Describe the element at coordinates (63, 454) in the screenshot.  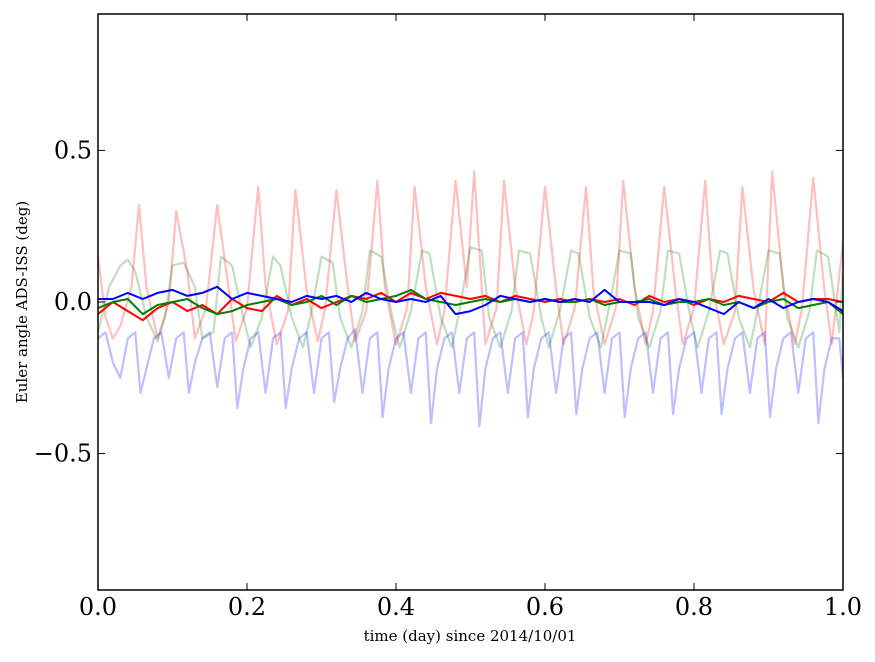
I see `y-tick-label: −0.5` at that location.